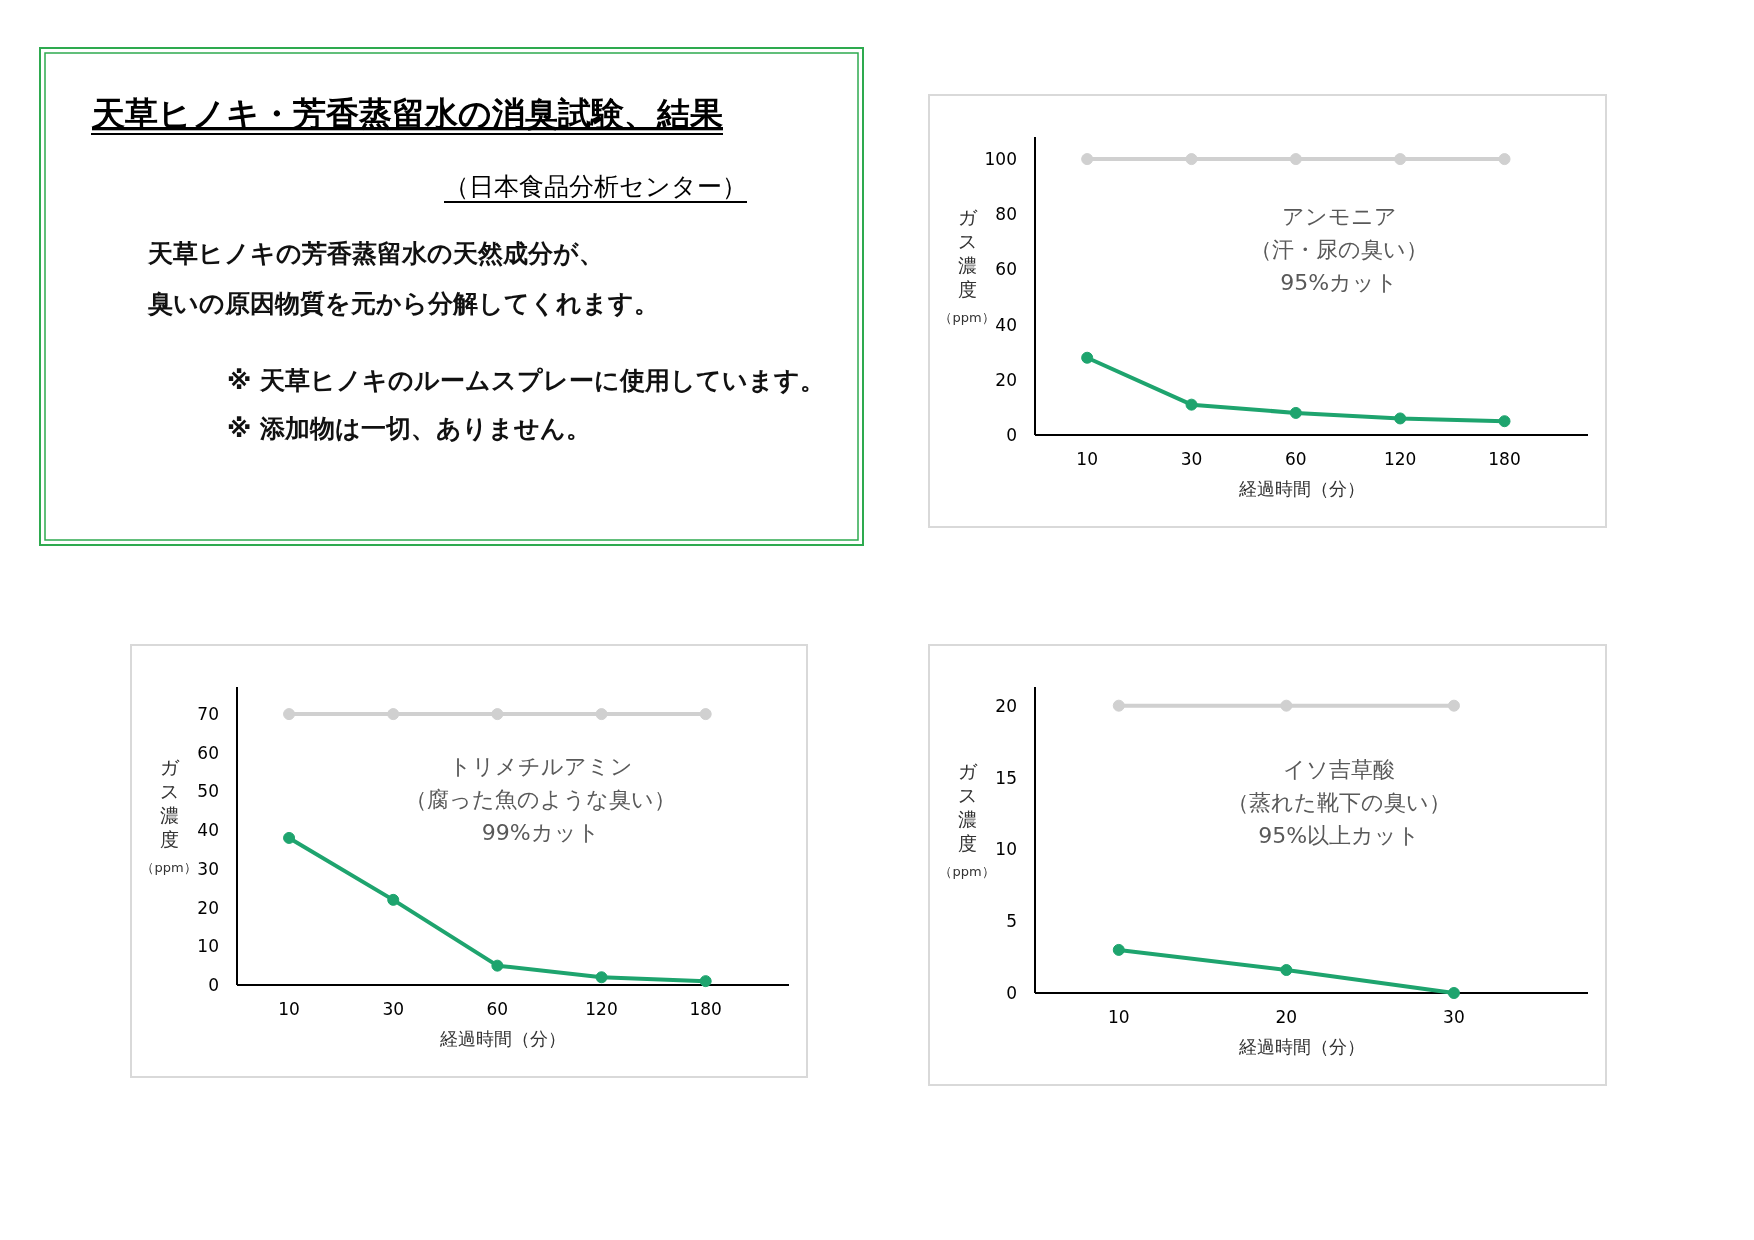 This screenshot has width=1754, height=1240. Describe the element at coordinates (409, 428) in the screenshot. I see `text: ※ 添加物は一切、ありません。` at that location.